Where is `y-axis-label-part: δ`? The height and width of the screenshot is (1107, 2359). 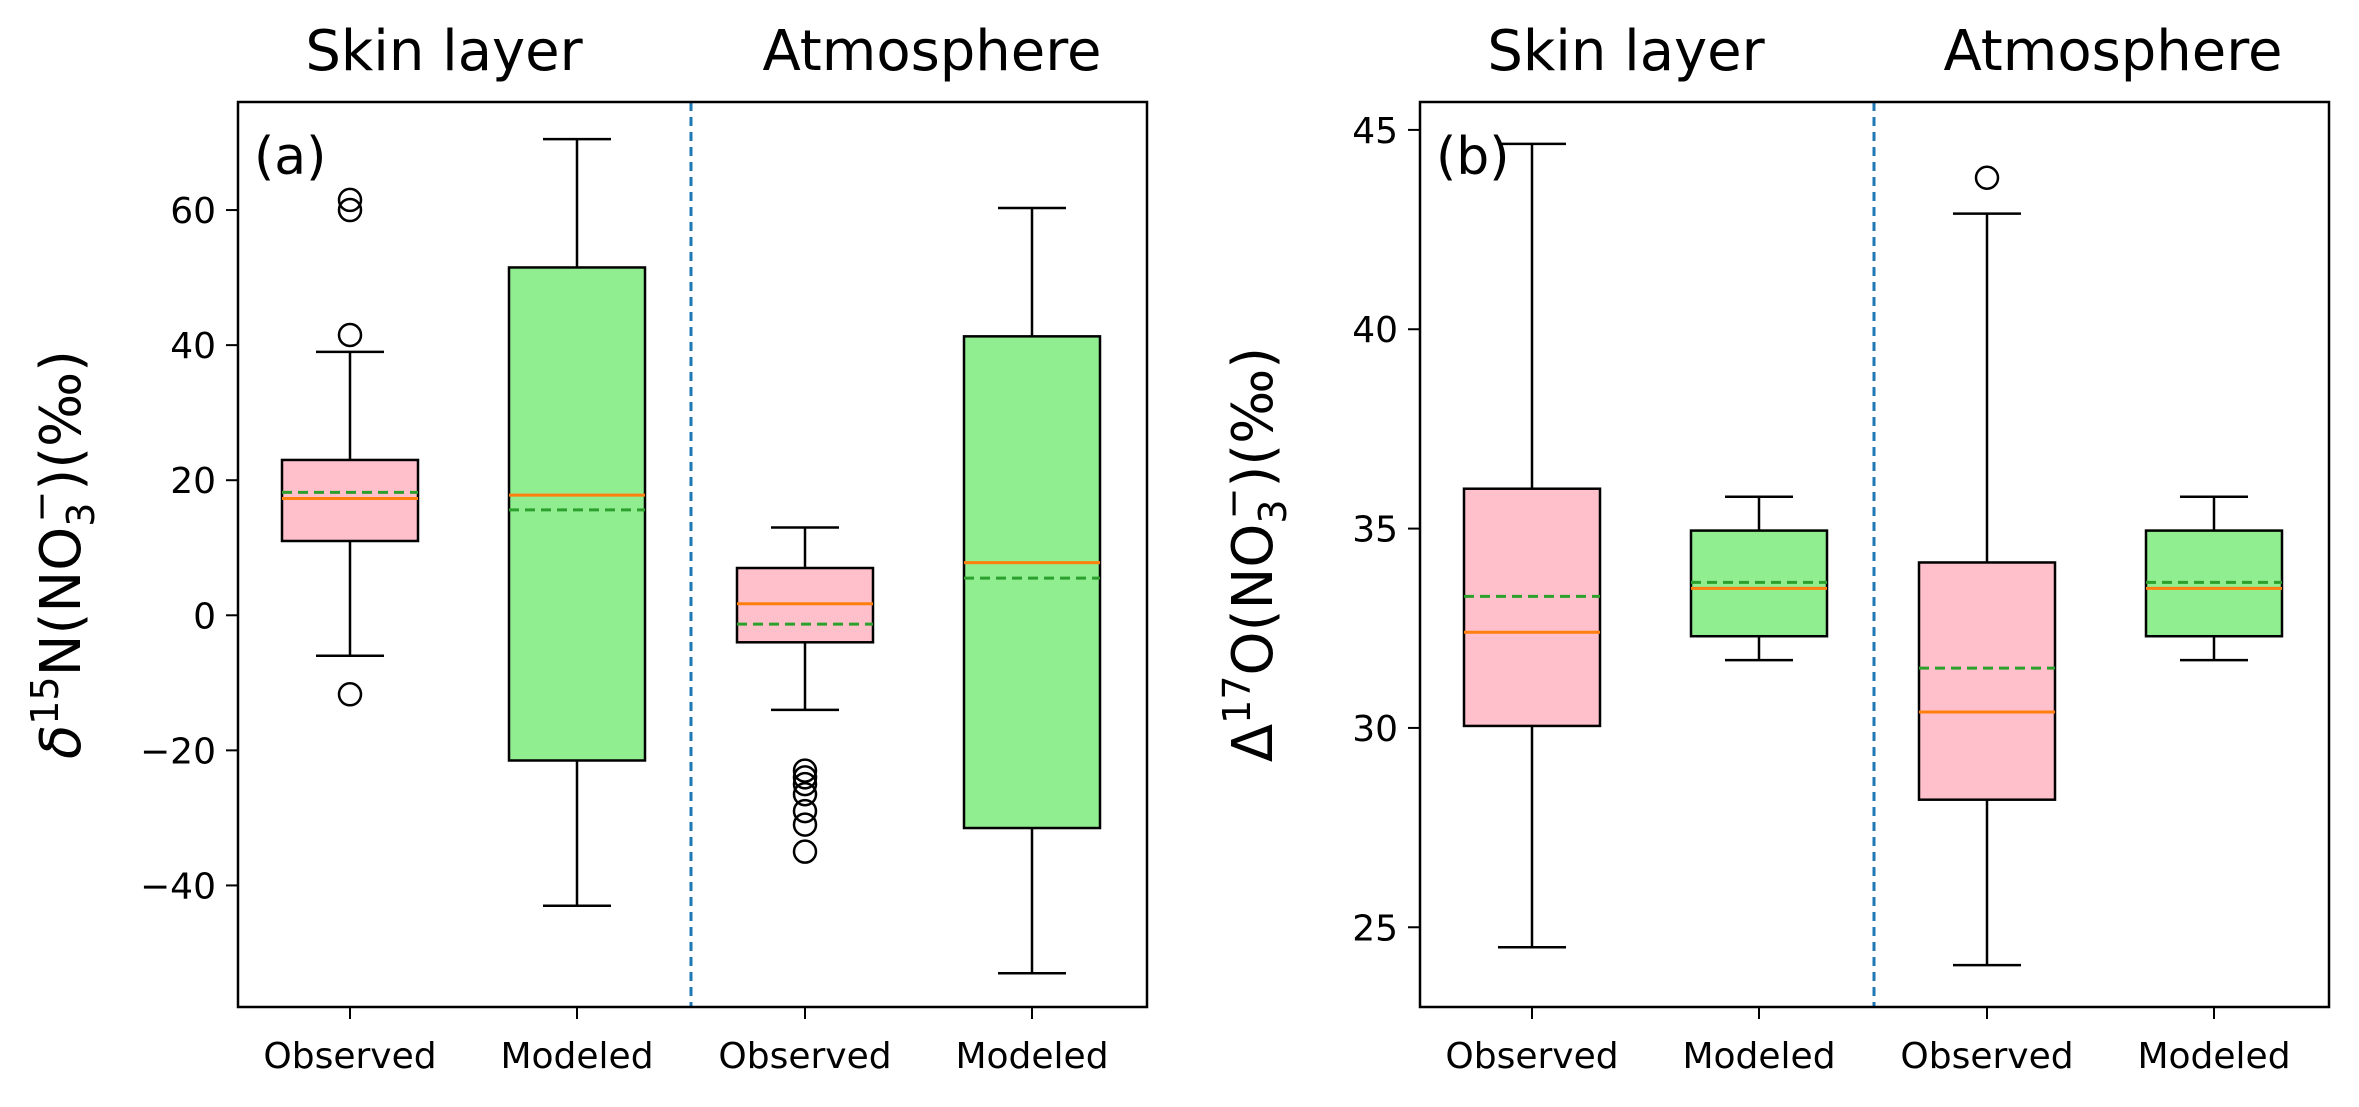
y-axis-label-part: δ is located at coordinates (61, 742).